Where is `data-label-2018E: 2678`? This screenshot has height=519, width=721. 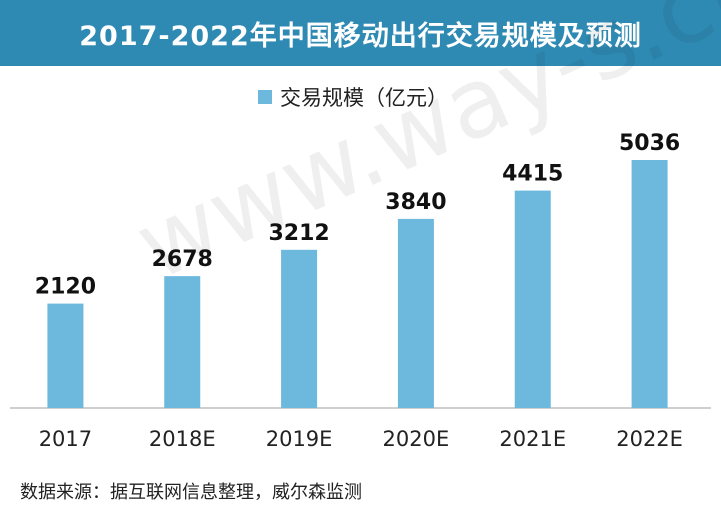 data-label-2018E: 2678 is located at coordinates (182, 259).